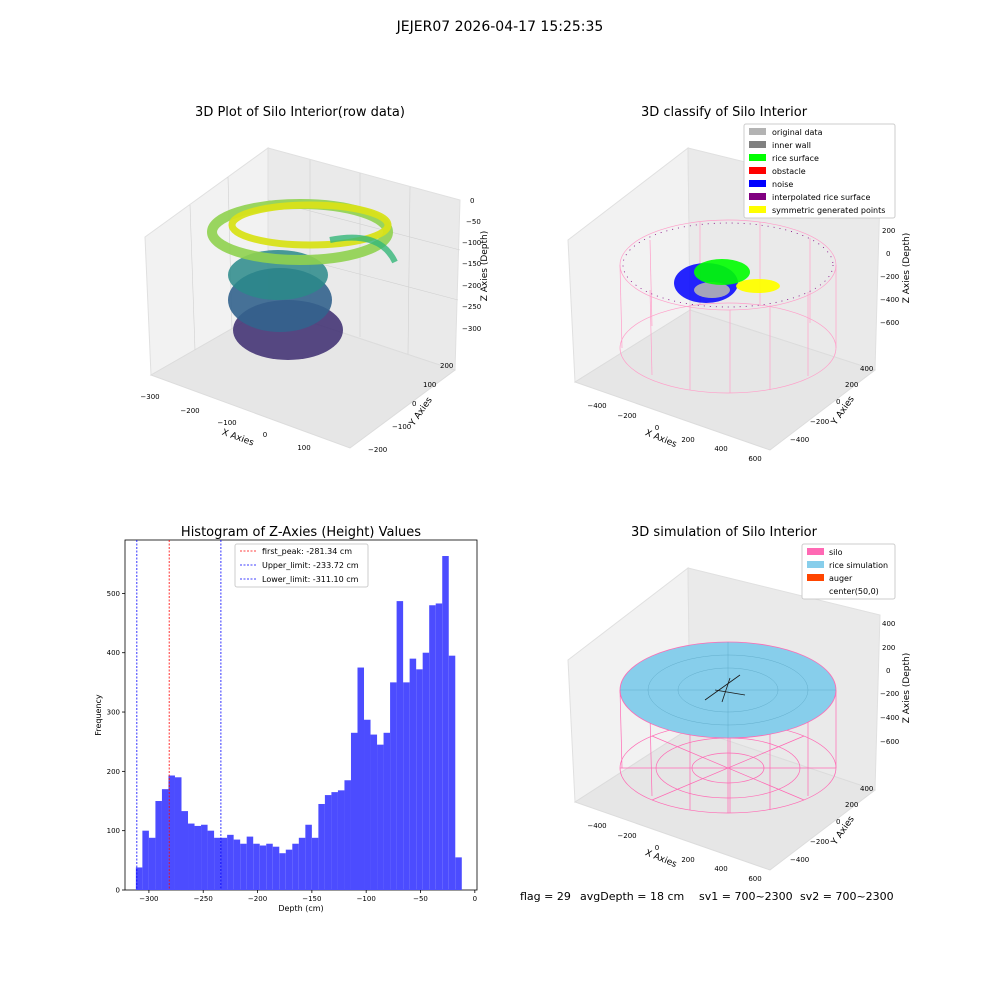 The height and width of the screenshot is (1000, 1000). I want to click on classify-x-tick: −400, so click(596, 406).